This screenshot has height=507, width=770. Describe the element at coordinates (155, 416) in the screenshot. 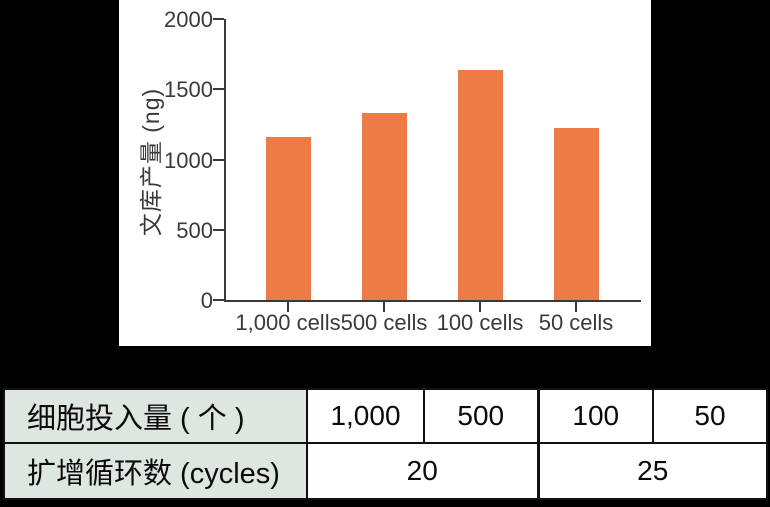

I see `row-header-cell-input: 细胞投入量 ( 个 )` at that location.